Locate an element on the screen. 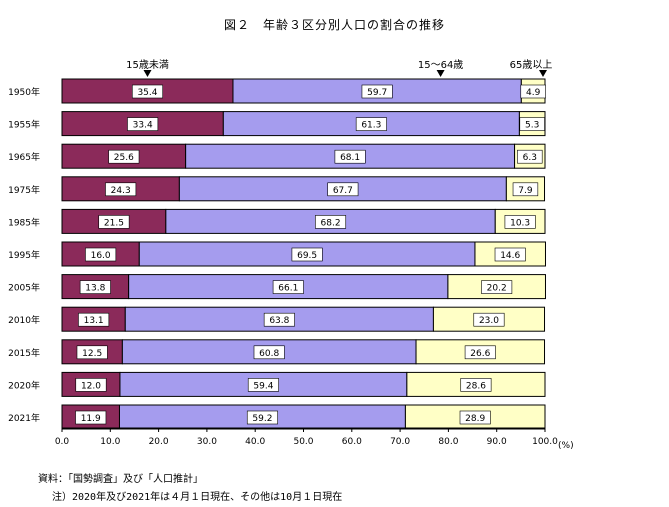  data-label: 23.0 is located at coordinates (489, 321).